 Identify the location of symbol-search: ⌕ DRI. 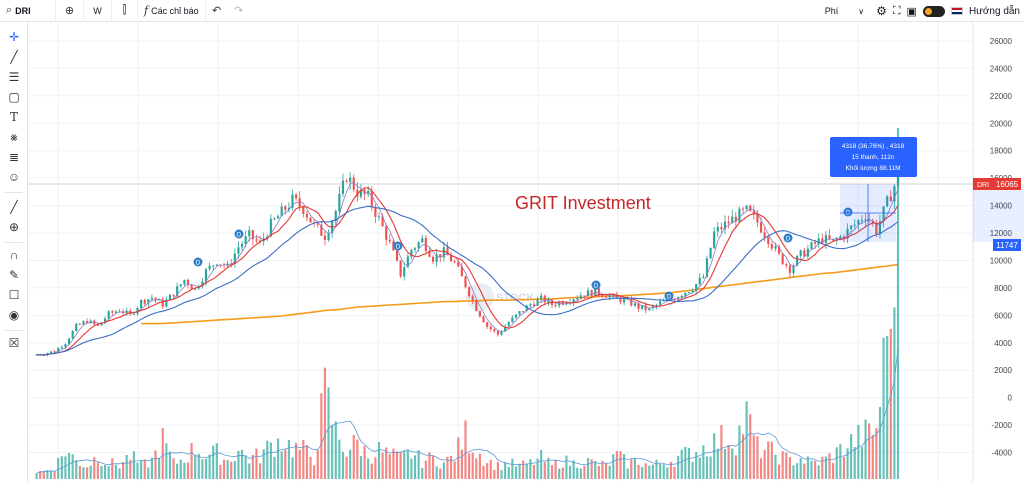
(28, 11).